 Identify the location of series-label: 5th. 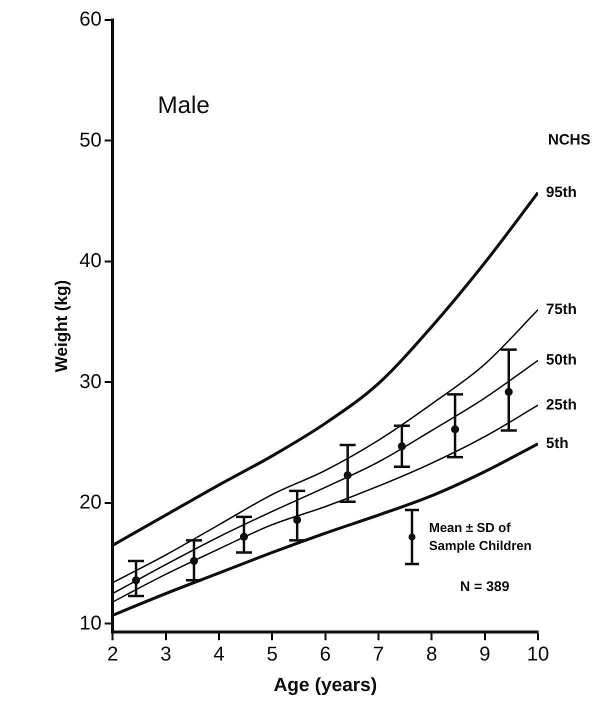
(557, 443).